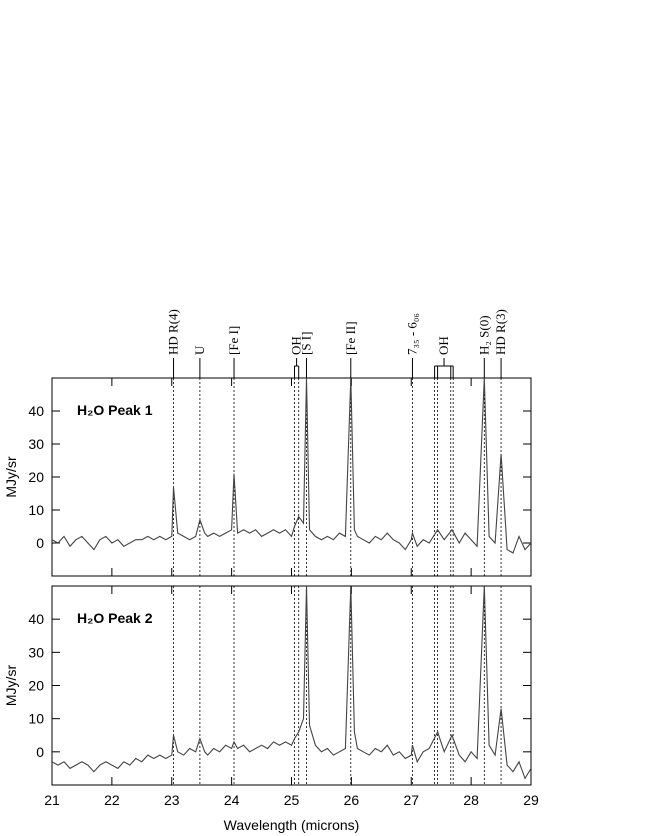 The height and width of the screenshot is (836, 646). Describe the element at coordinates (199, 350) in the screenshot. I see `line-label: U` at that location.